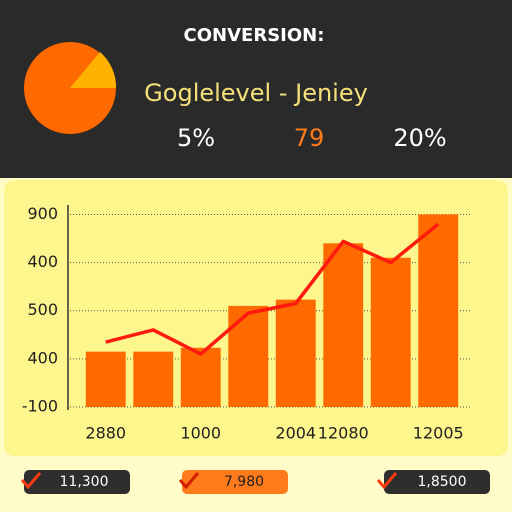  Describe the element at coordinates (343, 433) in the screenshot. I see `x-tick-label: 12080` at that location.